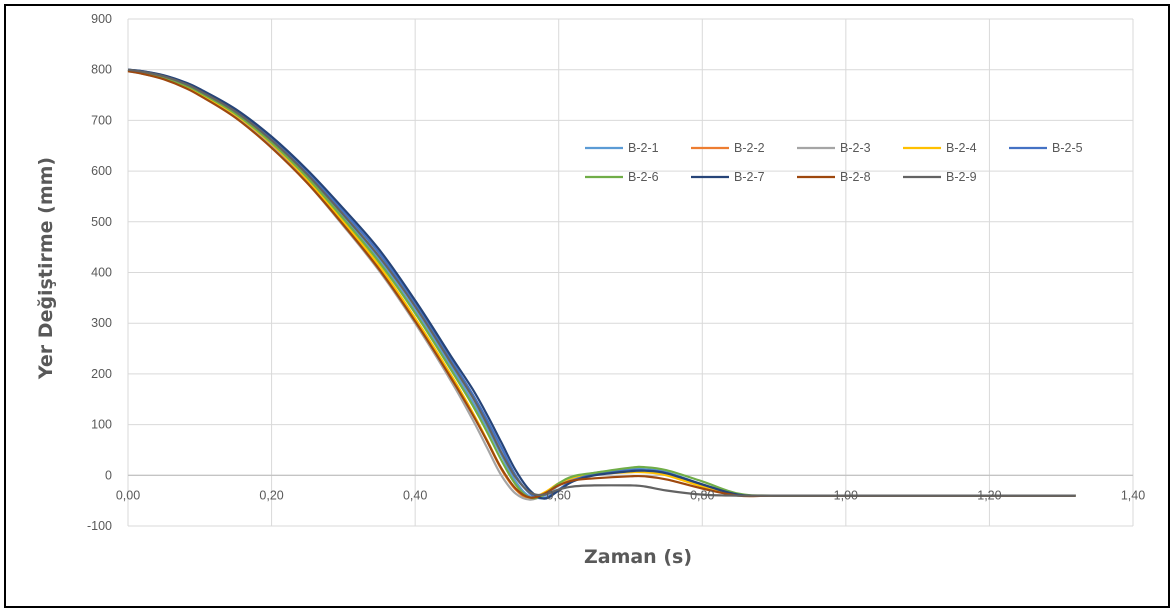 The width and height of the screenshot is (1176, 614). What do you see at coordinates (101, 273) in the screenshot?
I see `y-tick-label: 400` at bounding box center [101, 273].